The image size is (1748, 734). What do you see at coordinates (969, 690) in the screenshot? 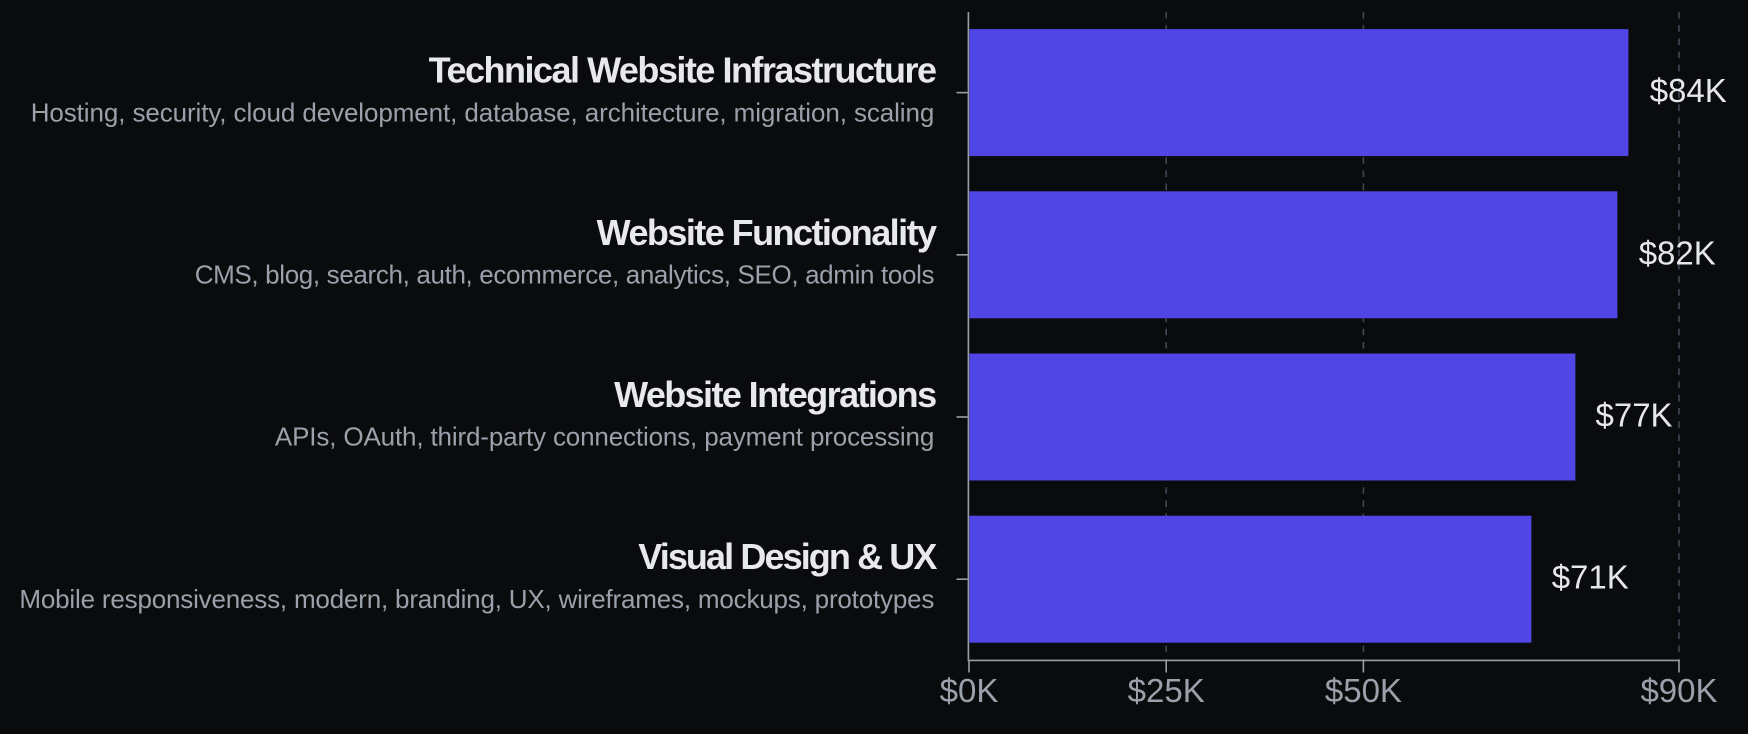
I see `svg-text: $0K` at bounding box center [969, 690].